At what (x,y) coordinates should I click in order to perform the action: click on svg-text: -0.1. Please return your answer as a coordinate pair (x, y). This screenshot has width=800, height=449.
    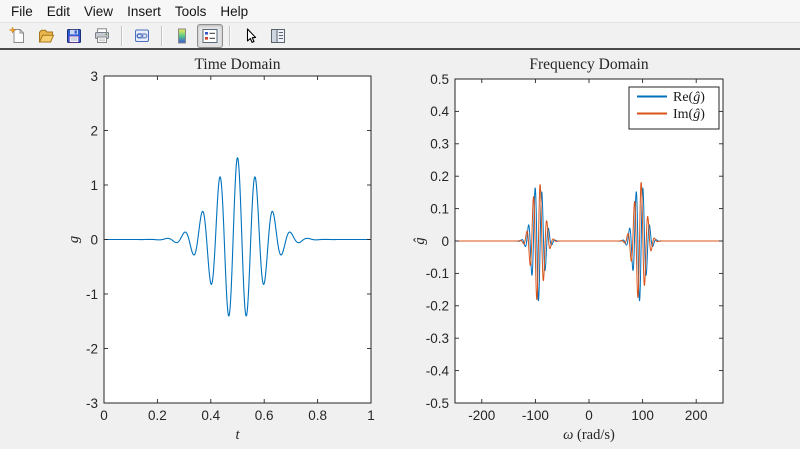
    Looking at the image, I should click on (437, 273).